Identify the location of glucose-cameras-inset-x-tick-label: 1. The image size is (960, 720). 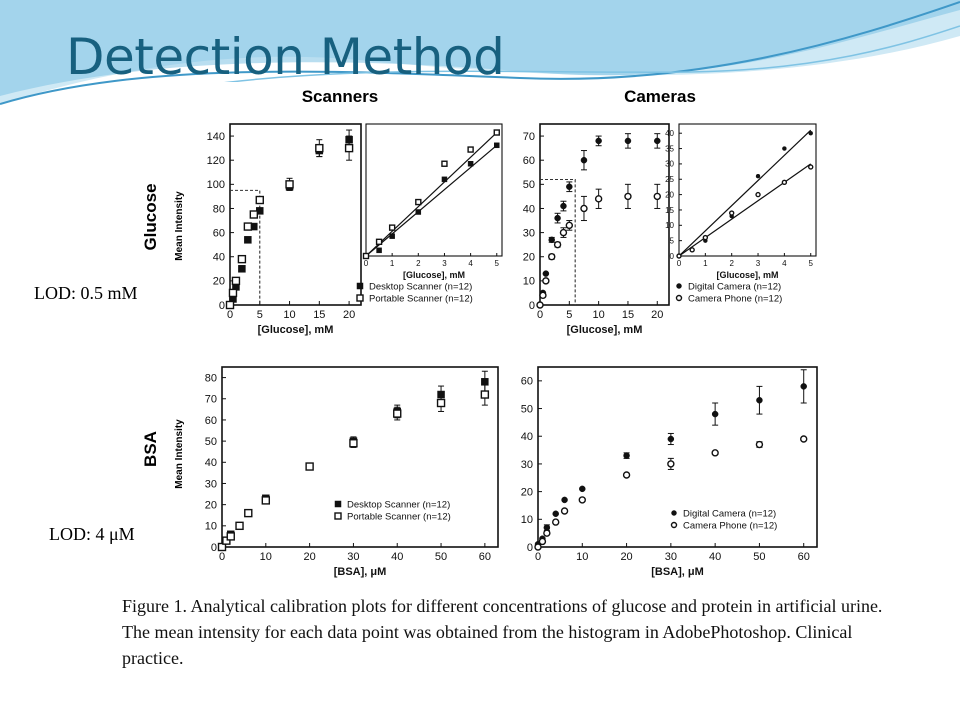
(705, 263).